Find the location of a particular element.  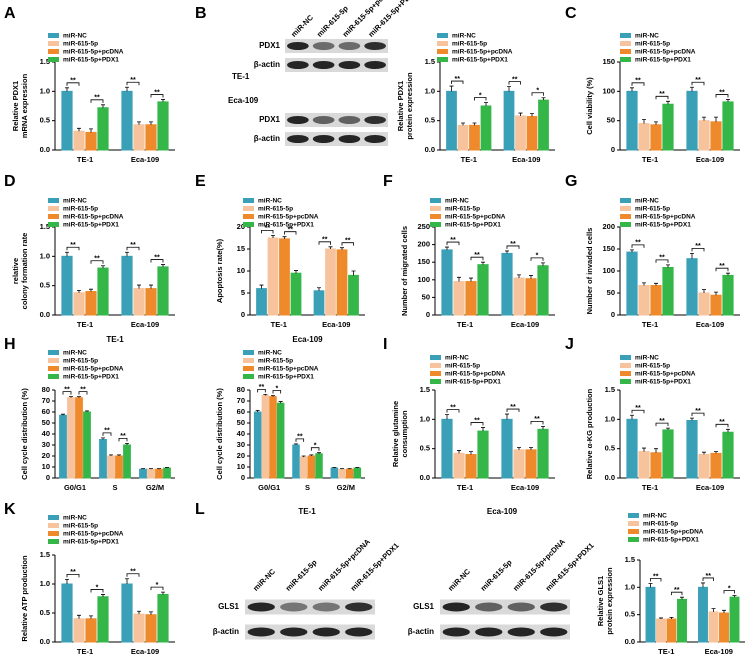

panel-label: D is located at coordinates (10, 181).